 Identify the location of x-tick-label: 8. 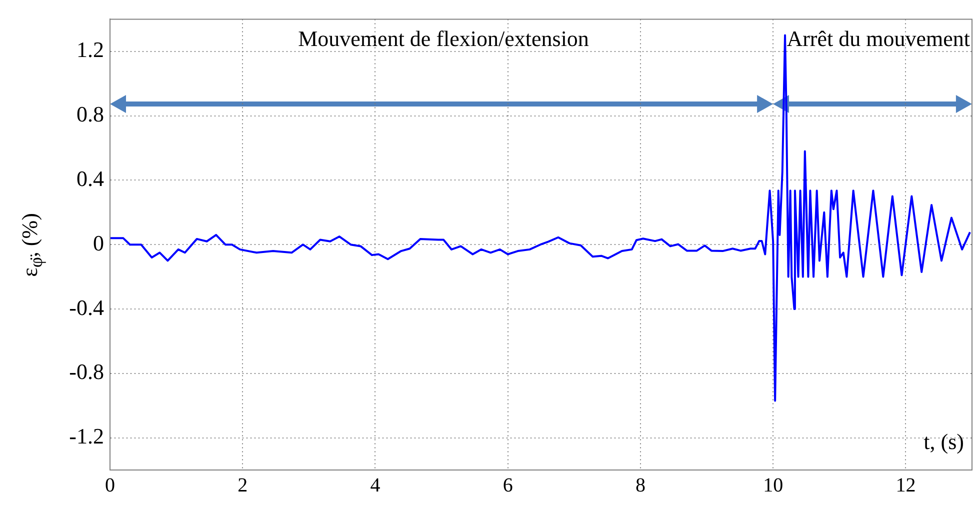
(640, 485).